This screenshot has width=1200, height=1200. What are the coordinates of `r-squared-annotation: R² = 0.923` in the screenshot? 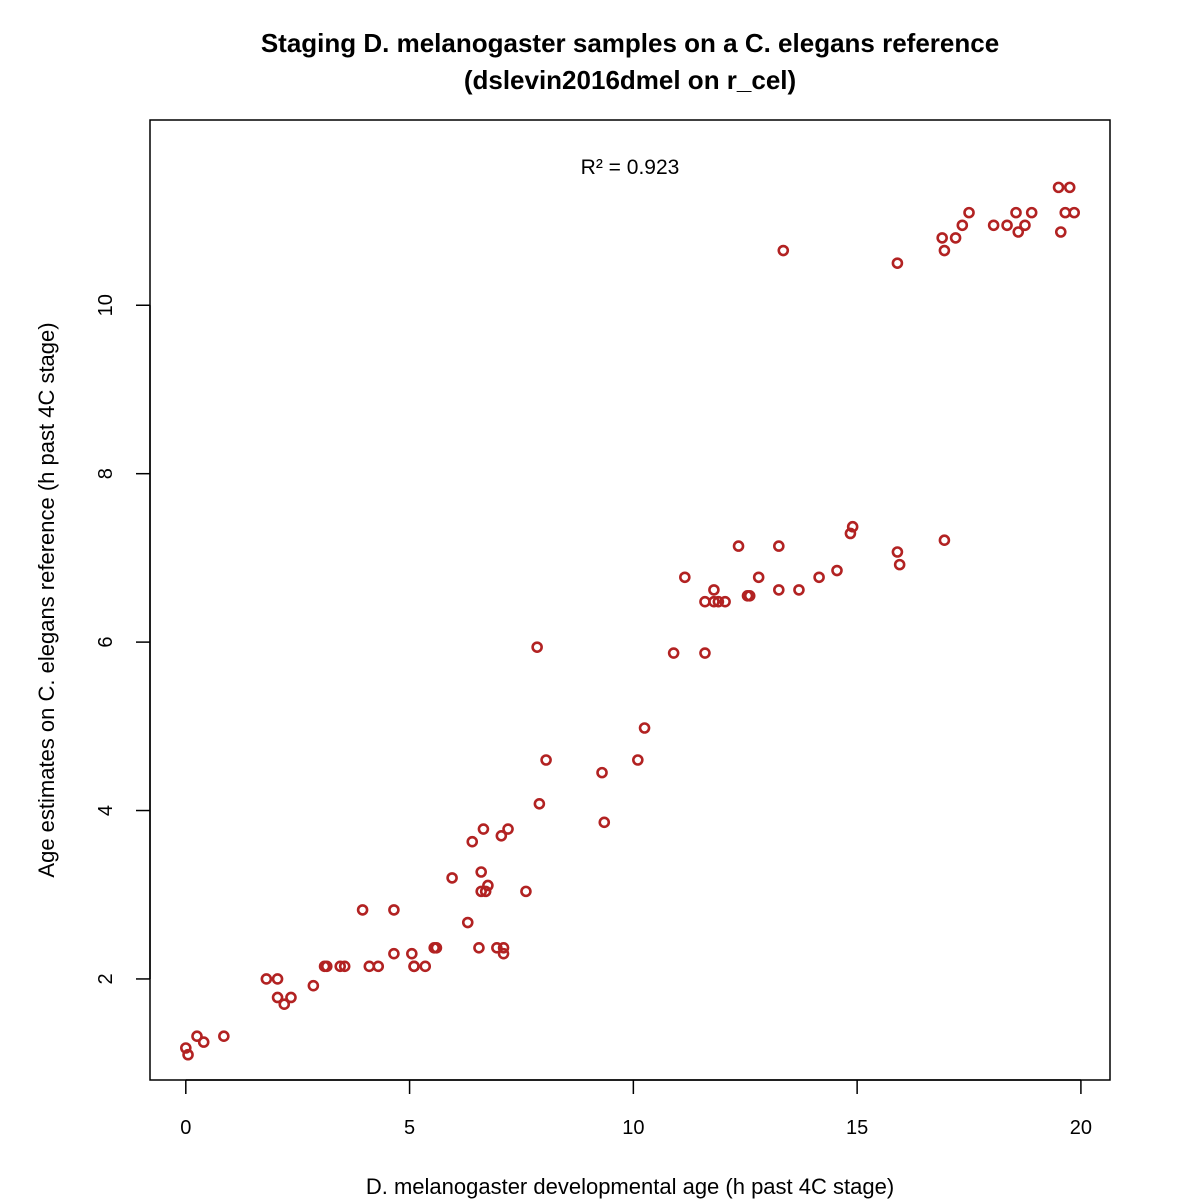 It's located at (630, 167).